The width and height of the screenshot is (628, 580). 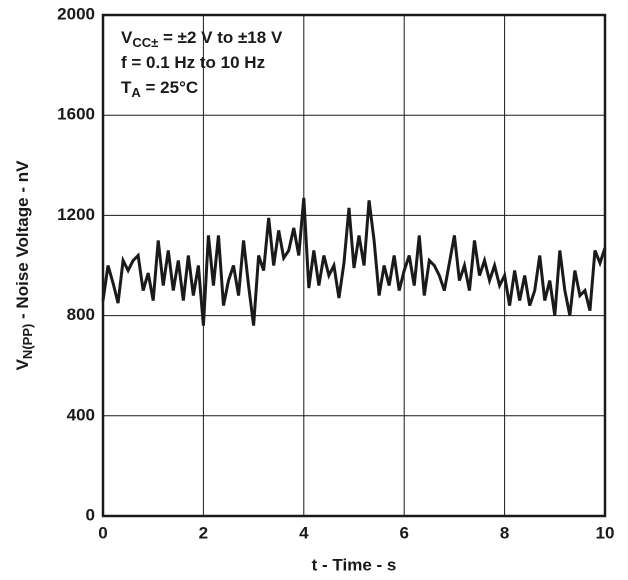 I want to click on annotation-subscript: A, so click(x=136, y=92).